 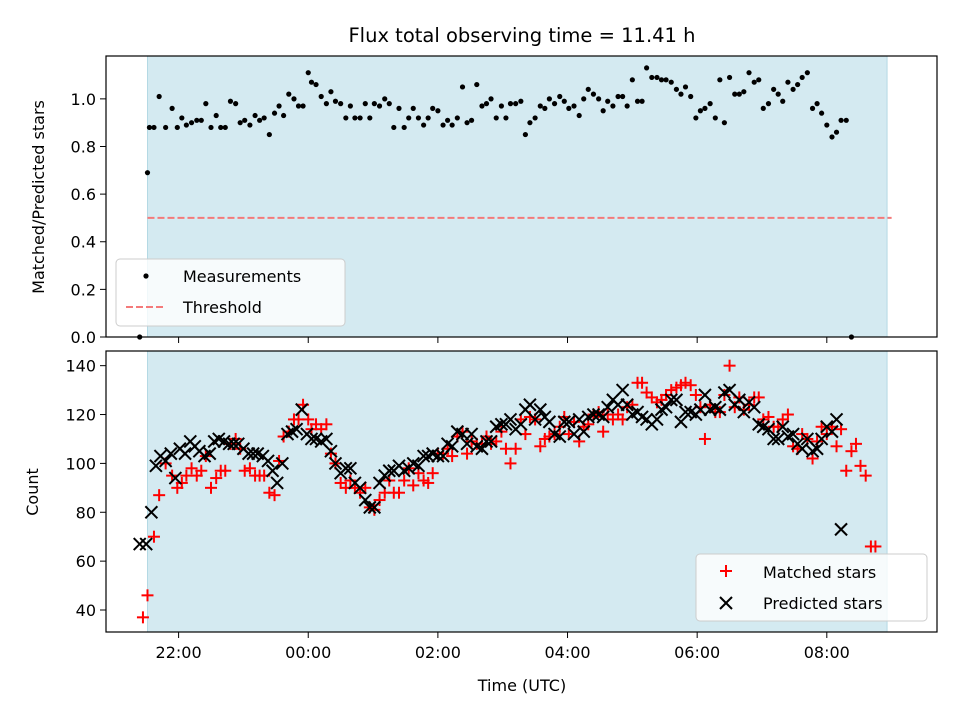 I want to click on y-tick-label: 0.2, so click(x=83, y=289).